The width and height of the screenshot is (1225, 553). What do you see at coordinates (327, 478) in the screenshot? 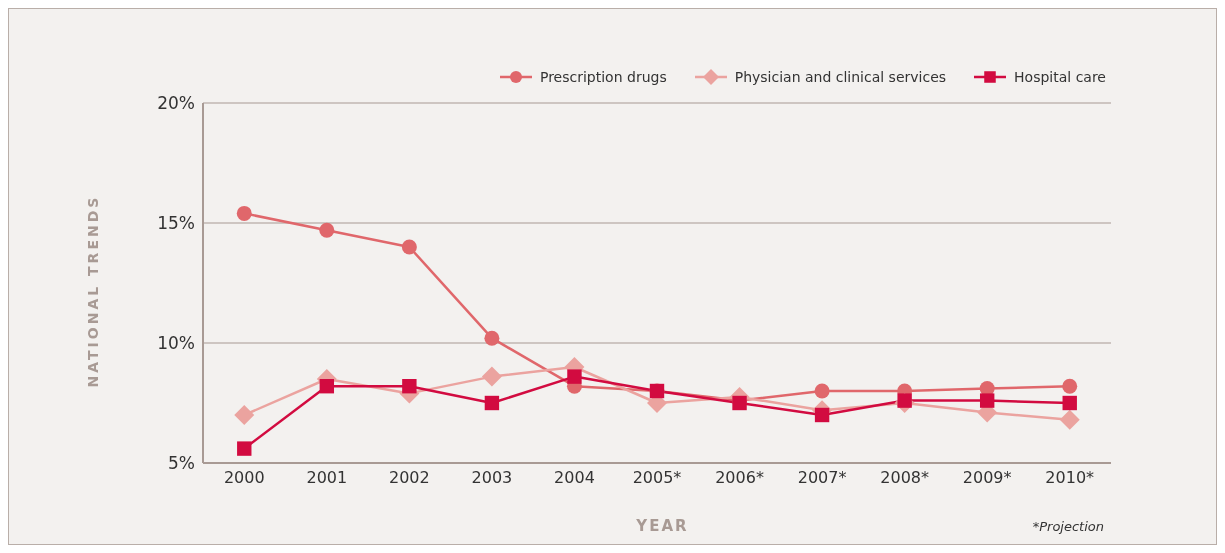
I see `x-tick-label: 2001` at bounding box center [327, 478].